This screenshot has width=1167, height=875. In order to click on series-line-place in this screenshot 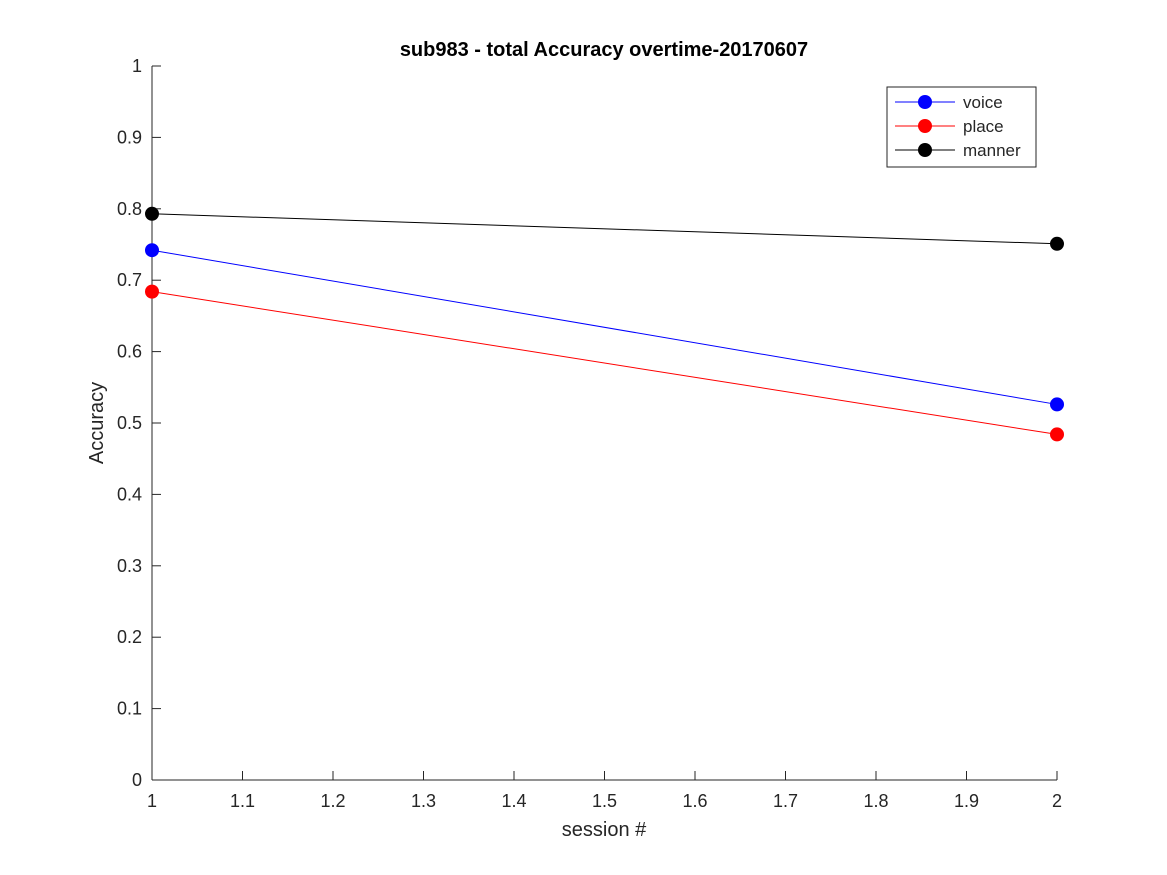, I will do `click(604, 363)`.